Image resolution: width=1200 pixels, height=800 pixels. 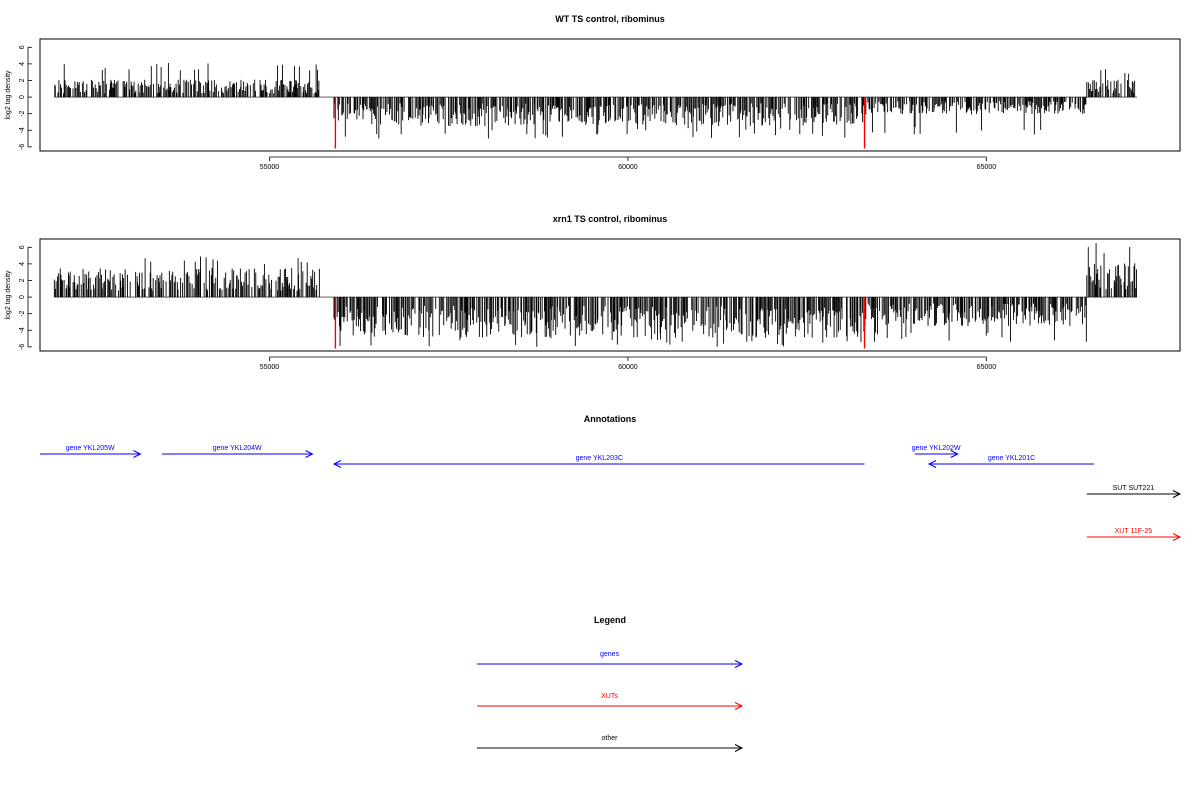 I want to click on annotation-label: gene YKL205W, so click(x=90, y=448).